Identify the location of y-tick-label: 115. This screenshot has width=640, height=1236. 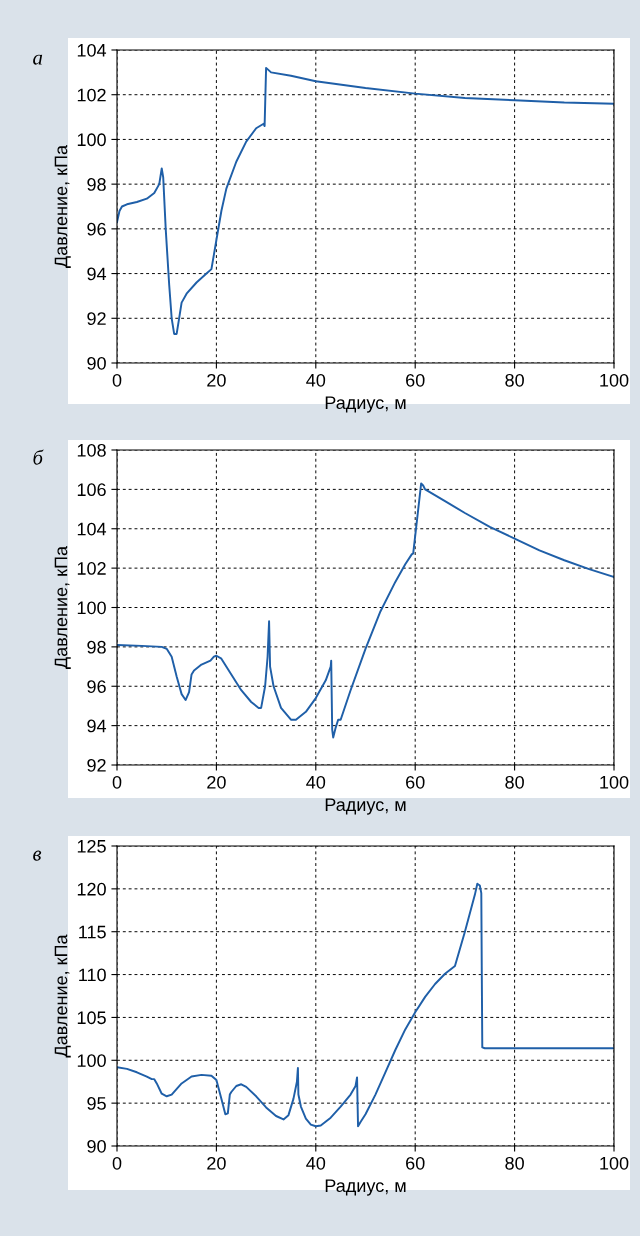
(92, 932).